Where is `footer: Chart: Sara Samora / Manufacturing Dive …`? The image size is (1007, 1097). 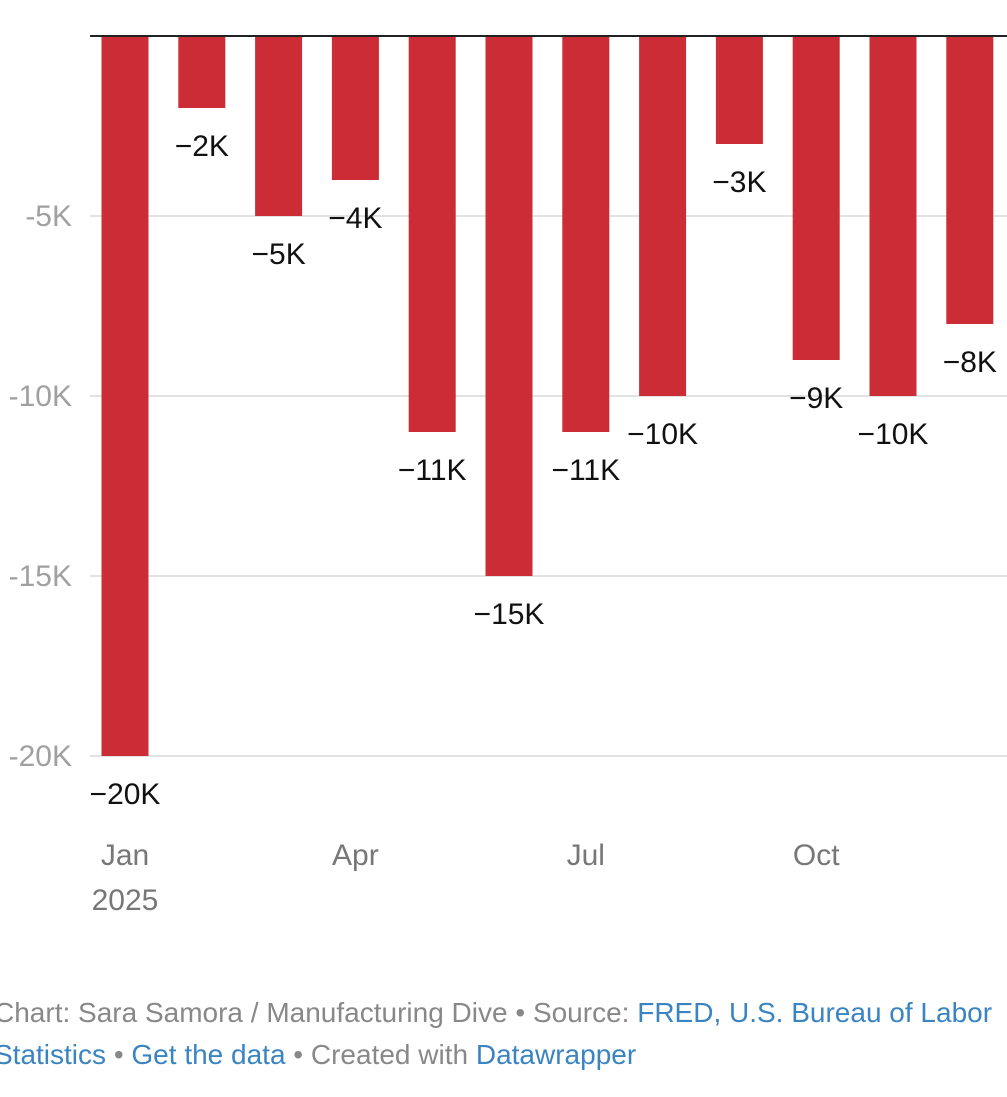 footer: Chart: Sara Samora / Manufacturing Dive … is located at coordinates (503, 1034).